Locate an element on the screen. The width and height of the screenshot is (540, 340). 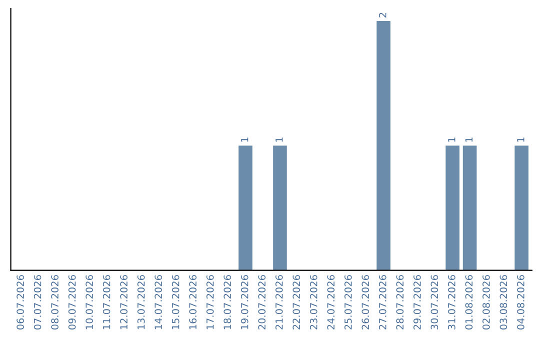
x-tick-label: 17.07.2026 is located at coordinates (210, 302).